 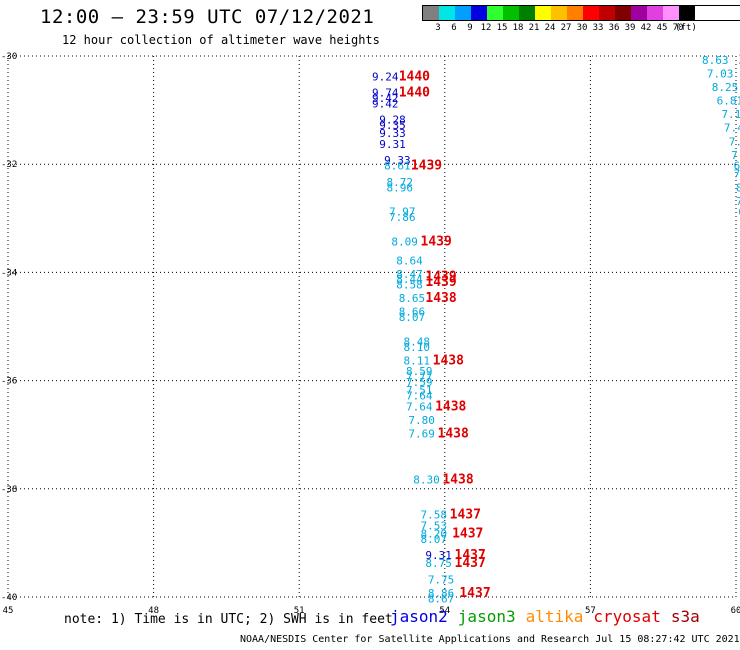 What do you see at coordinates (444, 611) in the screenshot?
I see `x-tick-label: 54` at bounding box center [444, 611].